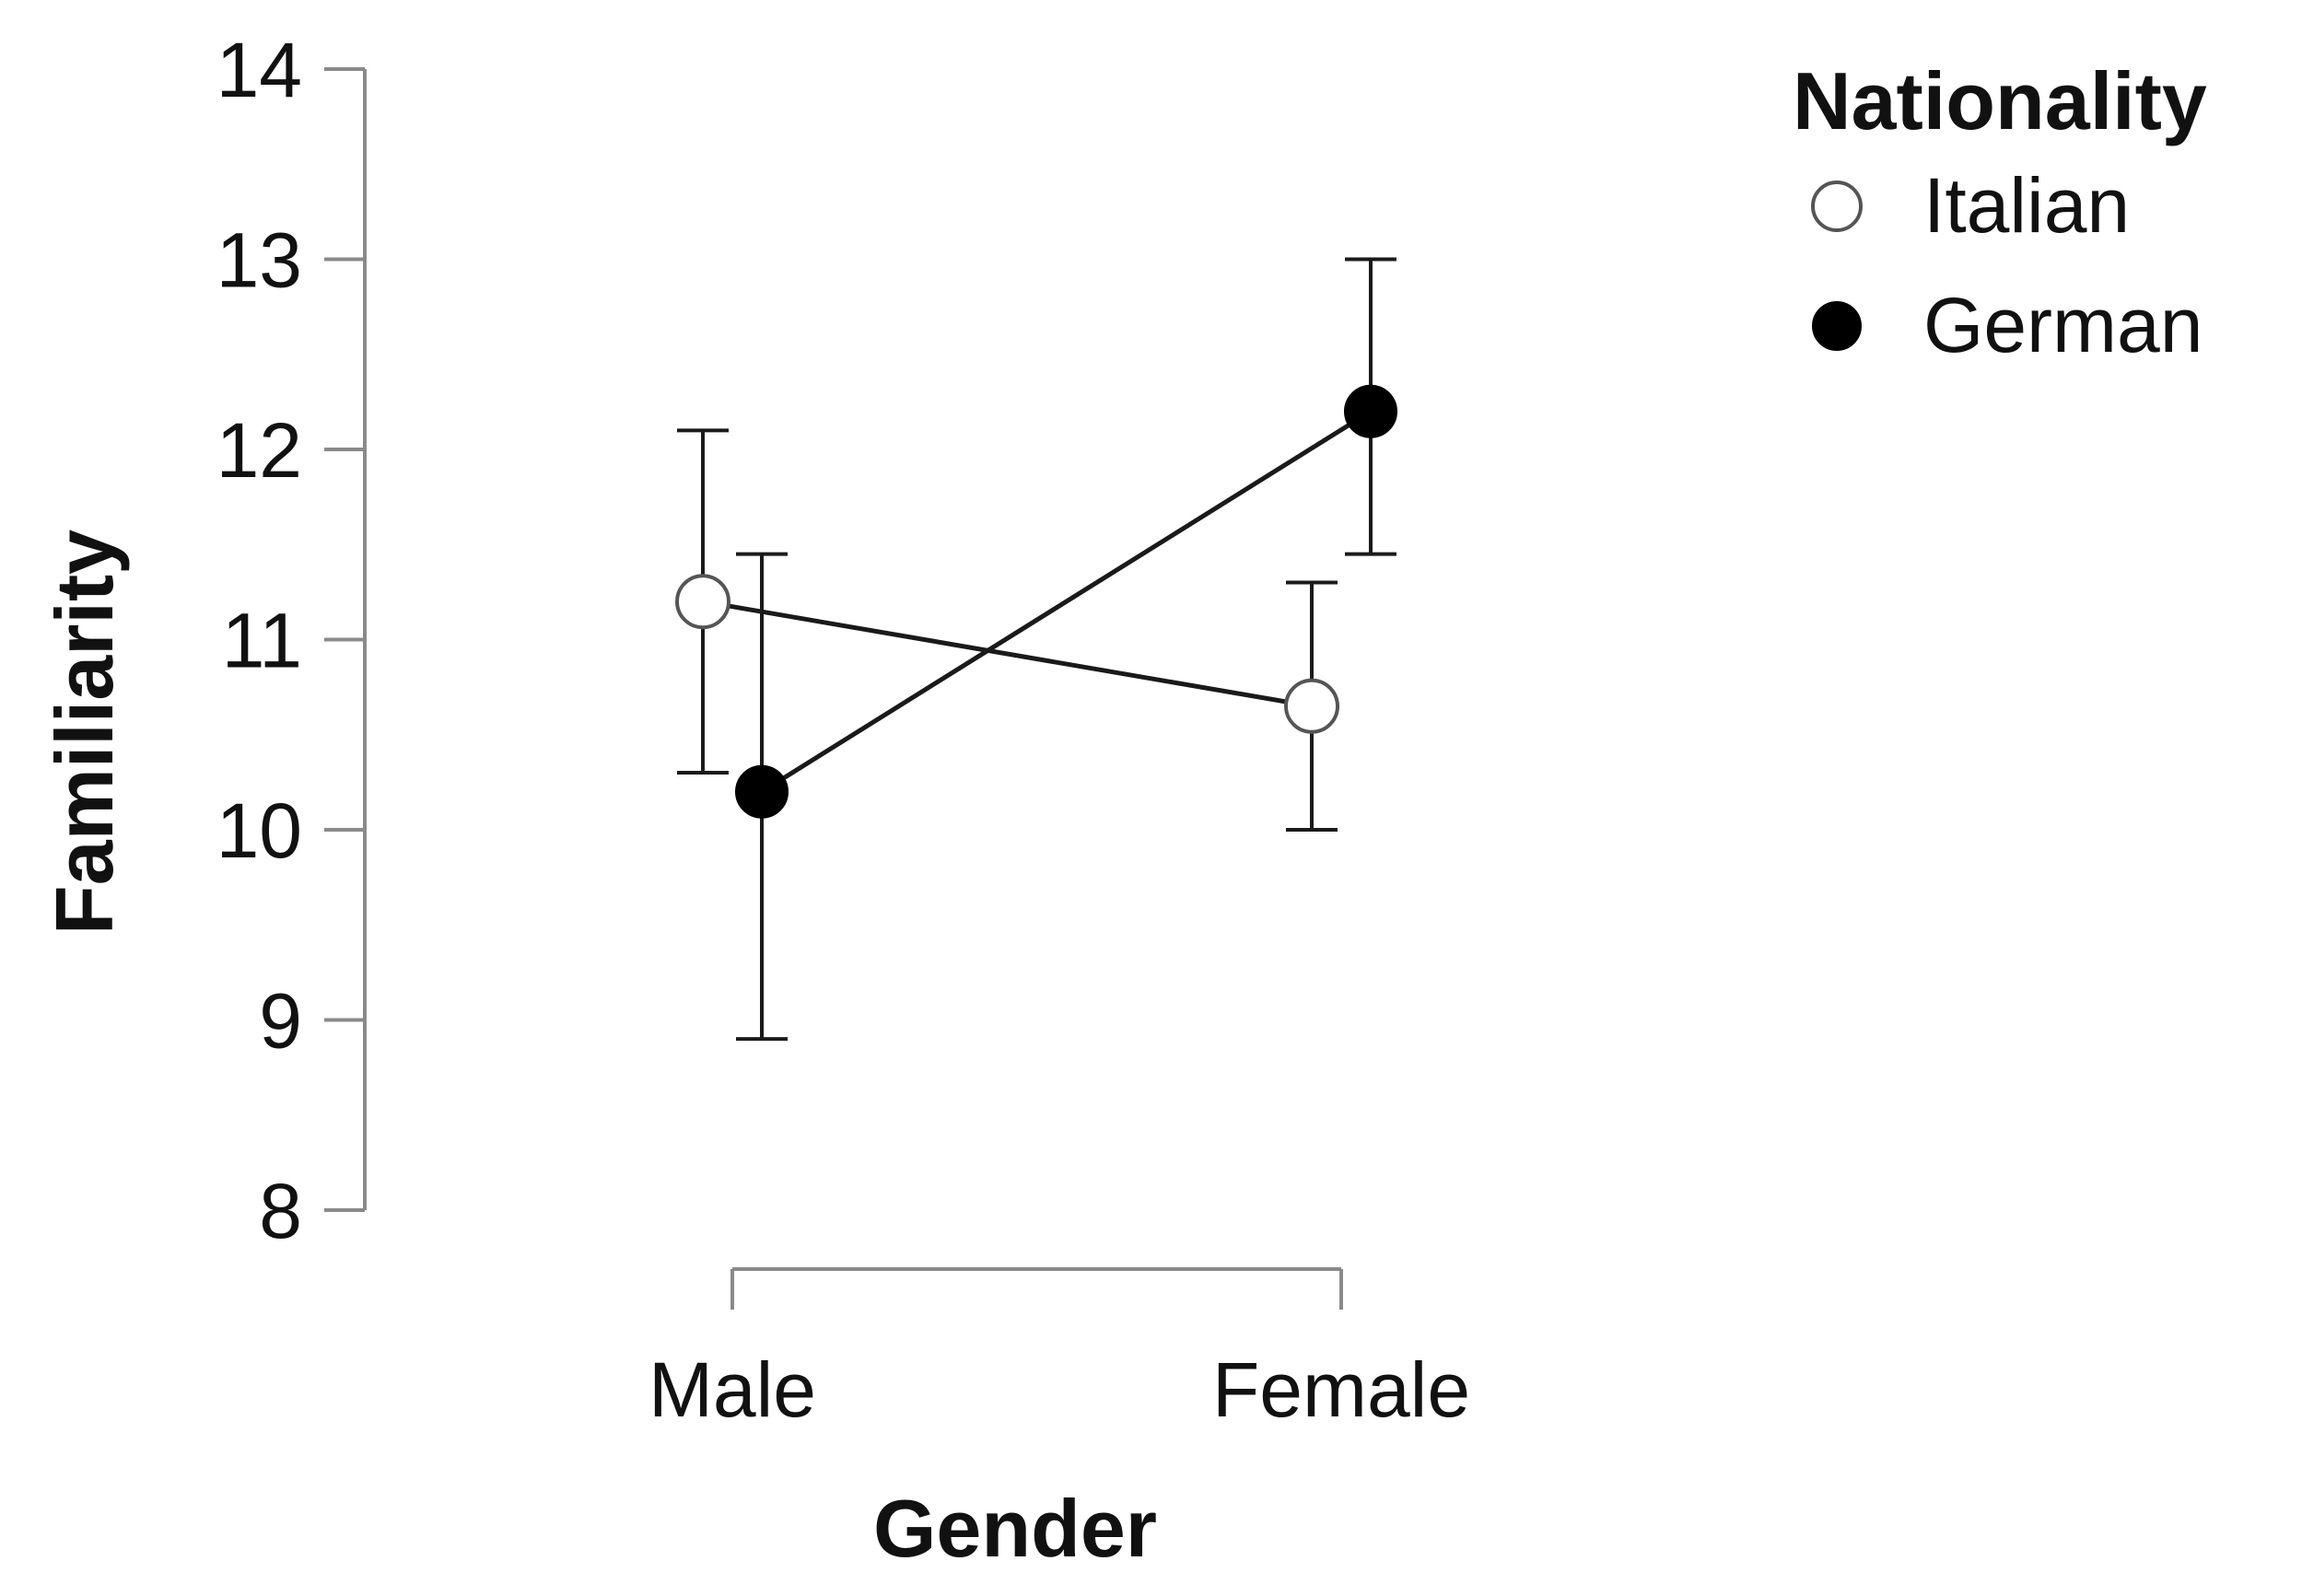  I want to click on x-axis: Male Female, so click(1059, 1350).